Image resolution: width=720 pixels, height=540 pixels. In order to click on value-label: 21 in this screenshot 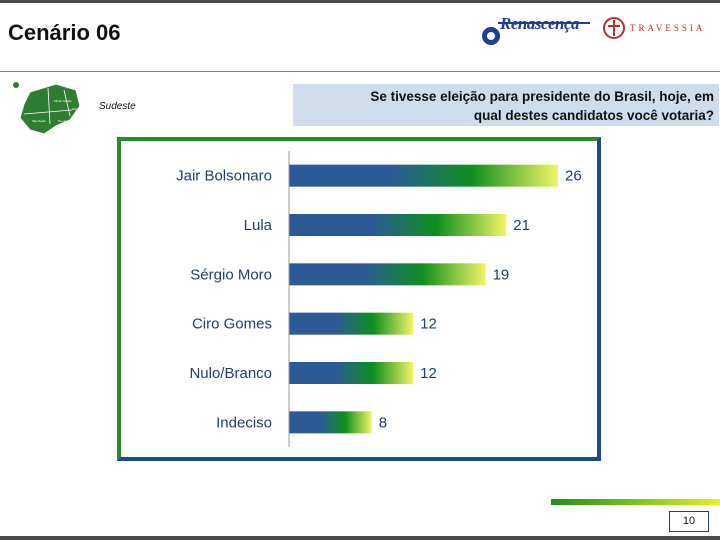, I will do `click(521, 225)`.